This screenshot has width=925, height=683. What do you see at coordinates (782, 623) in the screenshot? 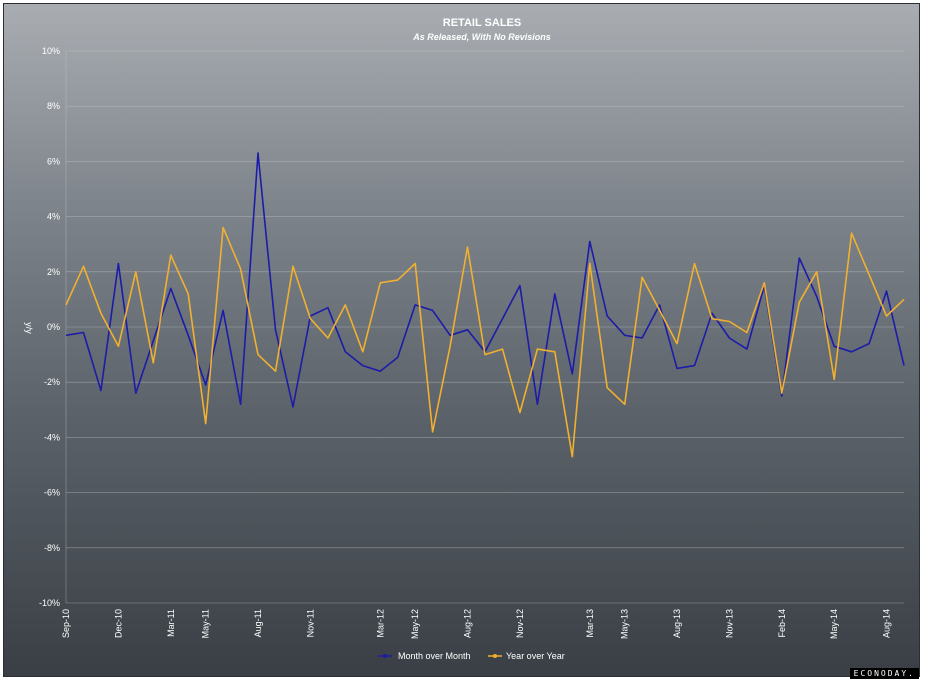
I see `x-tick-label: Feb-14` at bounding box center [782, 623].